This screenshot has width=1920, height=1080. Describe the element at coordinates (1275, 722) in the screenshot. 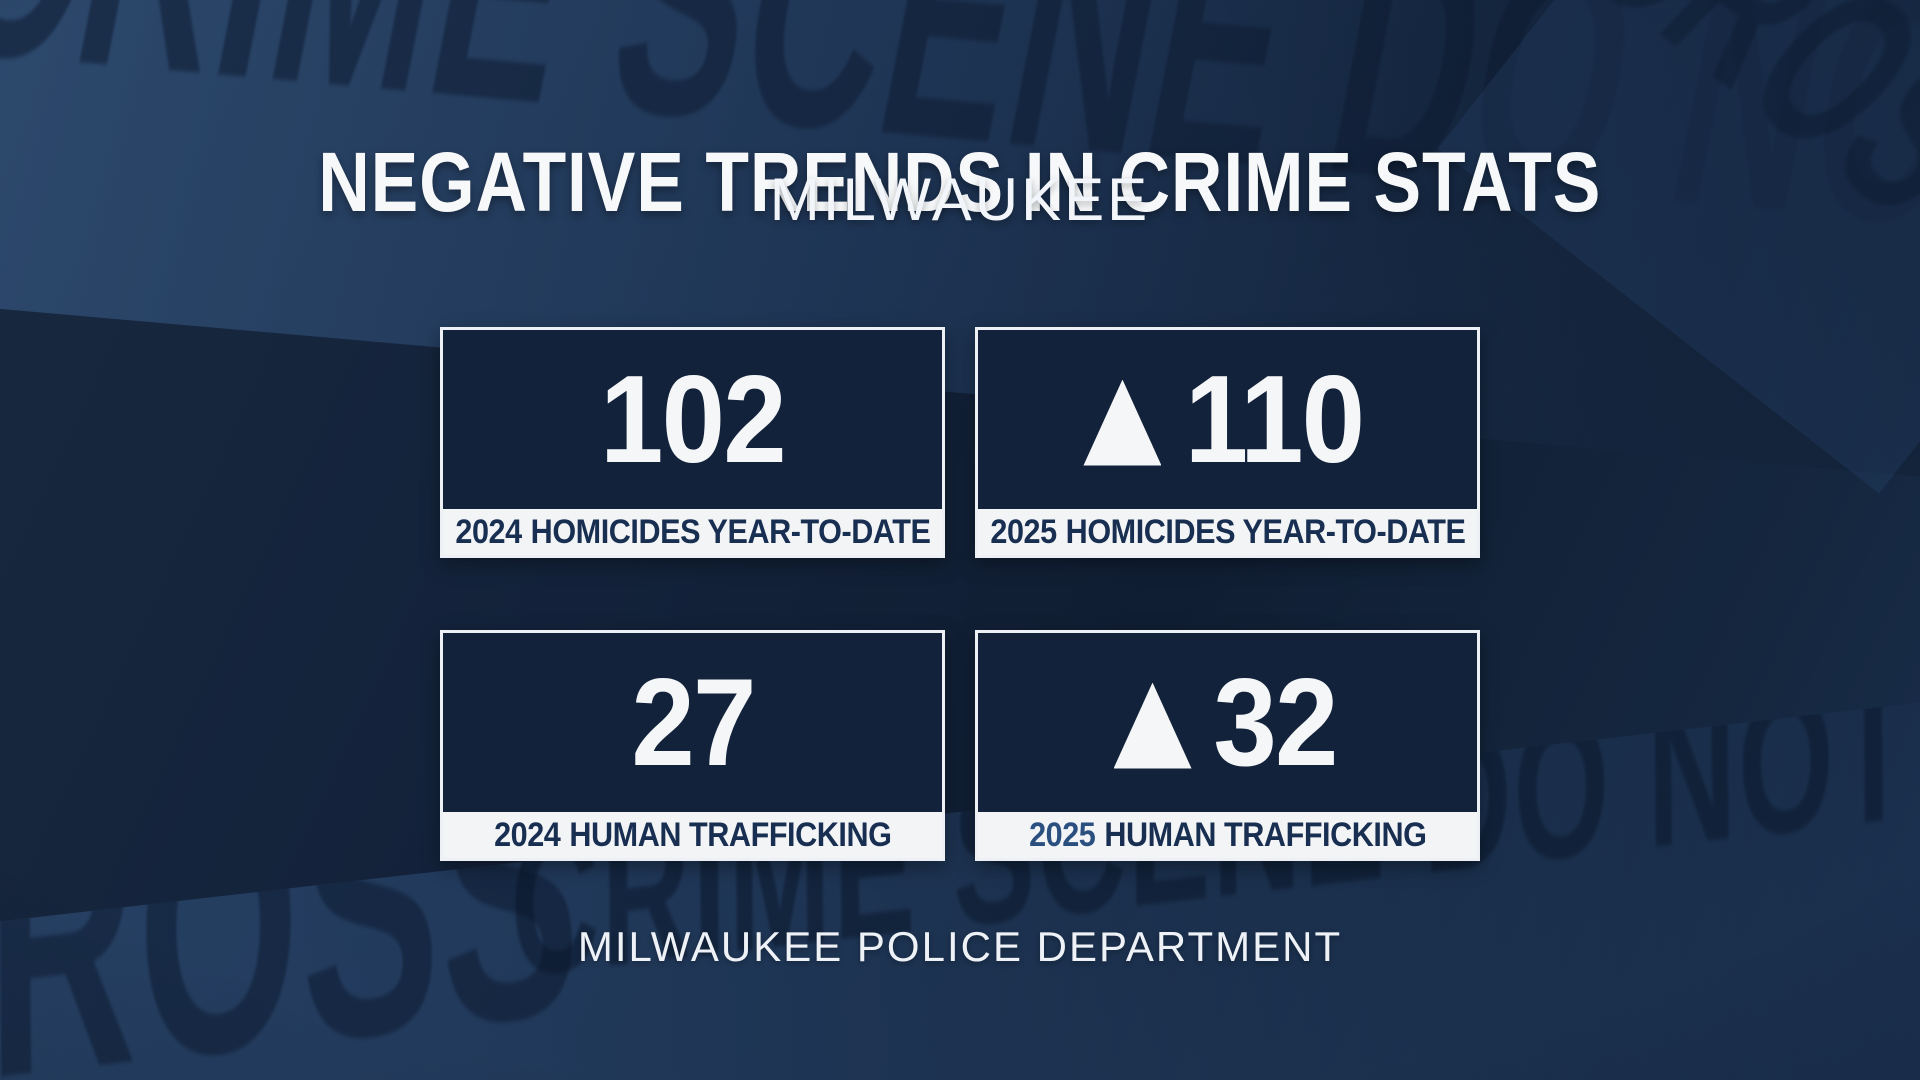

I see `stat-value: 32` at that location.